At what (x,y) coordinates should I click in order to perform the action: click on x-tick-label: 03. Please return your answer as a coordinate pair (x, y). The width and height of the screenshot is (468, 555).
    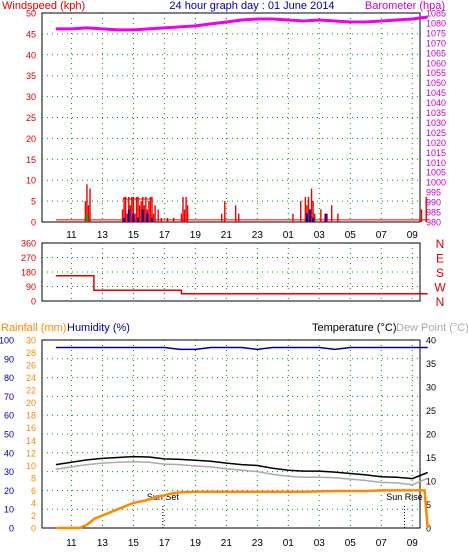
    Looking at the image, I should click on (320, 235).